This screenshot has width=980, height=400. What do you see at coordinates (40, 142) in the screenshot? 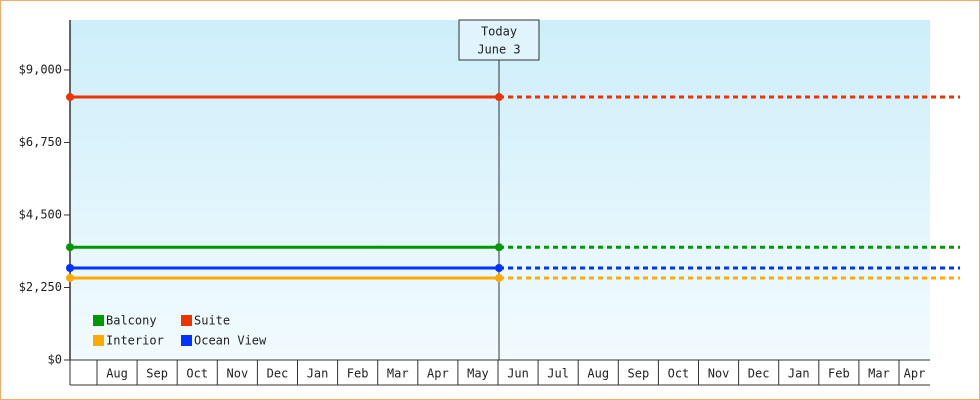
I see `y-tick-label: $6,750` at bounding box center [40, 142].